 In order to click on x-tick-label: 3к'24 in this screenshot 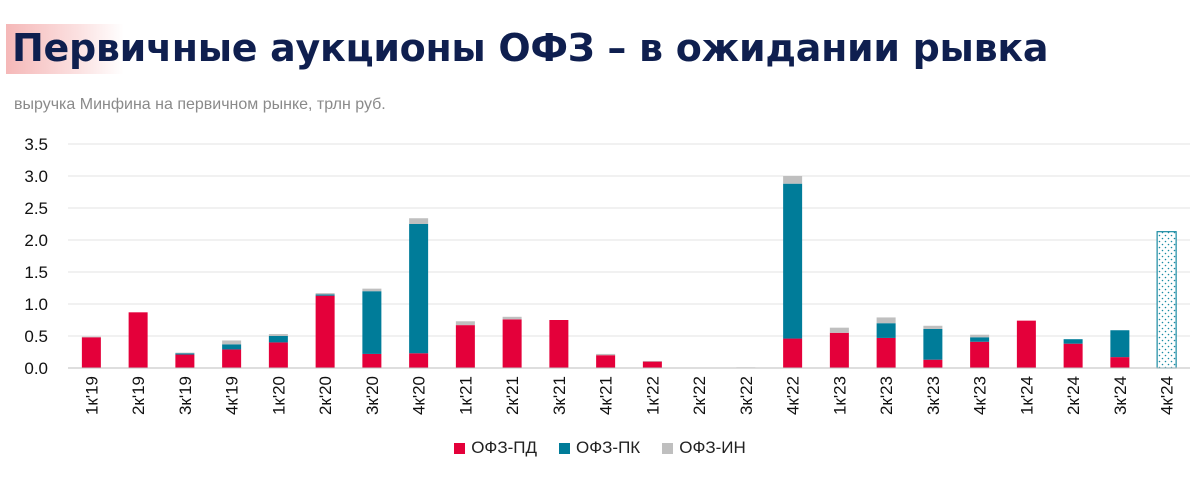, I will do `click(1120, 395)`.